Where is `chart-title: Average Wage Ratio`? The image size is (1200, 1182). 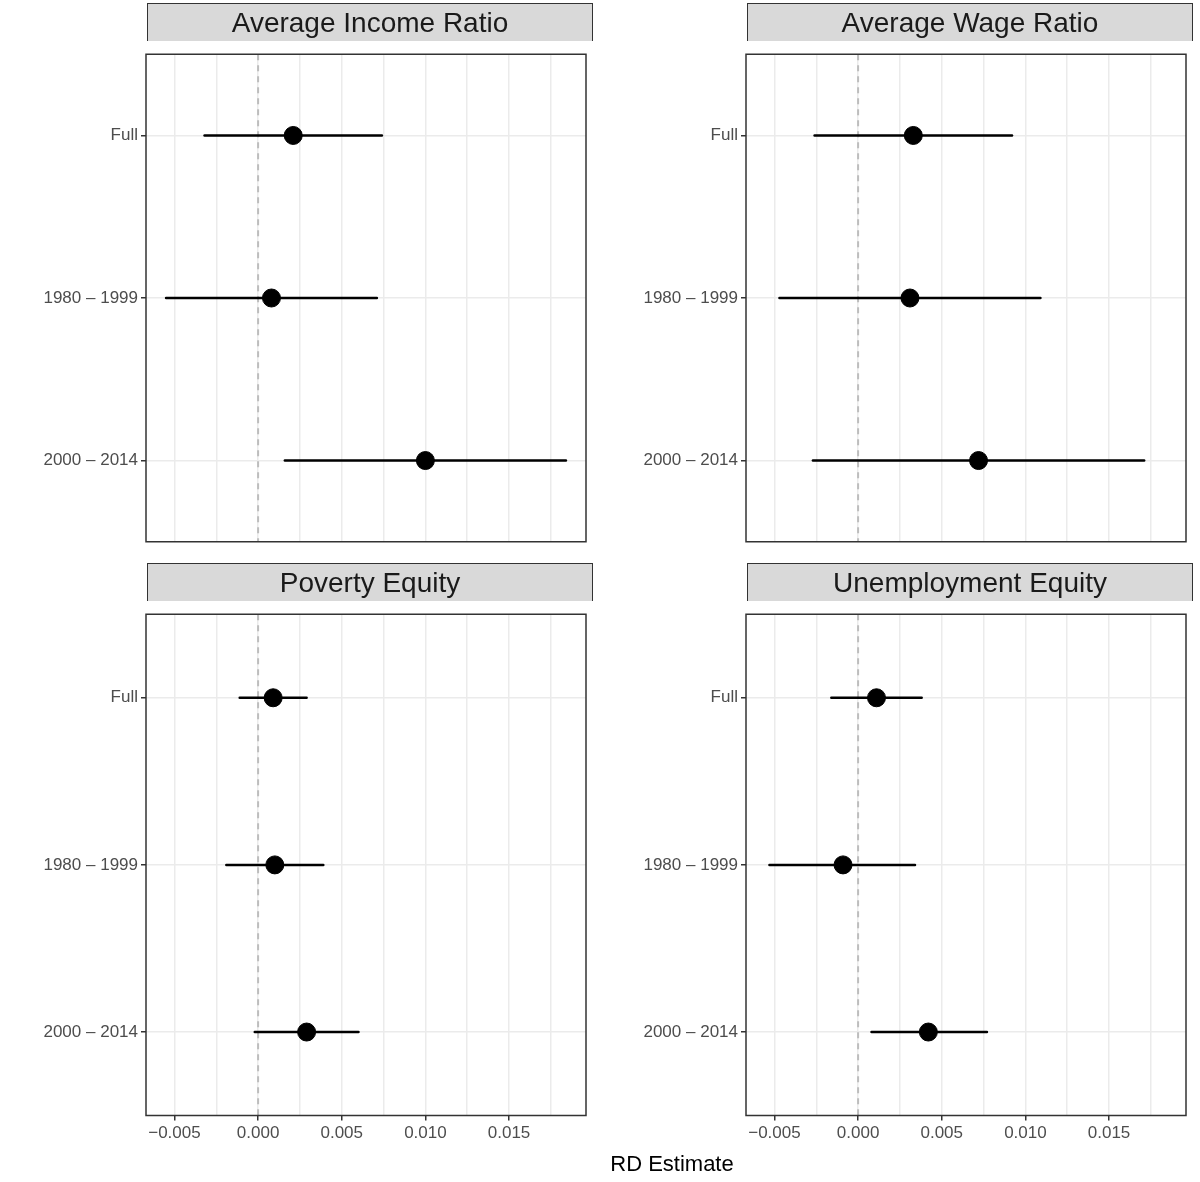 chart-title: Average Wage Ratio is located at coordinates (970, 22).